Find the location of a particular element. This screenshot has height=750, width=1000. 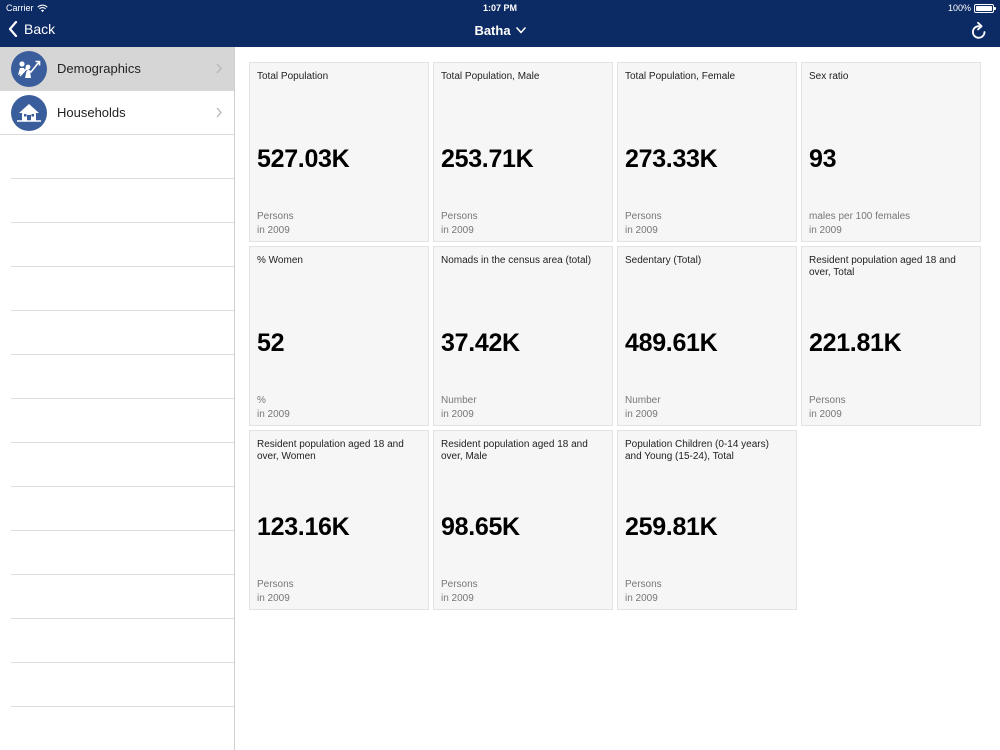

wifi-icon is located at coordinates (42, 8).